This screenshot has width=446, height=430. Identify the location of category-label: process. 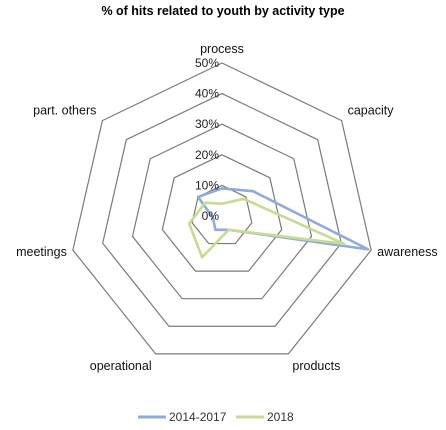
(222, 49).